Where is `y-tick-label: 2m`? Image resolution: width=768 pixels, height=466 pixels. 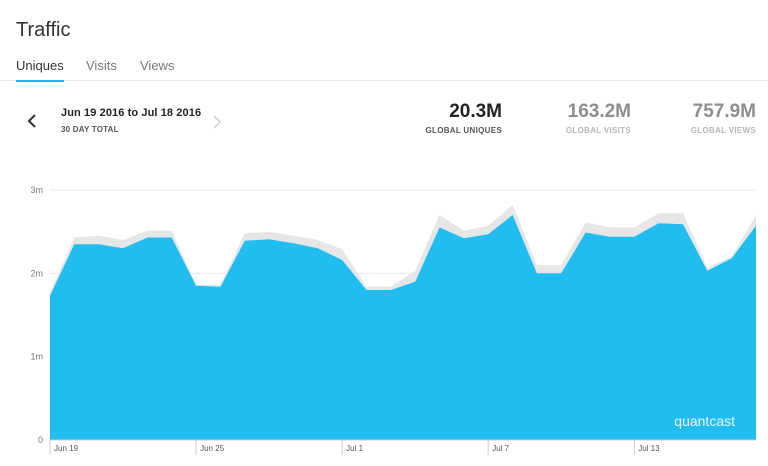
y-tick-label: 2m is located at coordinates (36, 273).